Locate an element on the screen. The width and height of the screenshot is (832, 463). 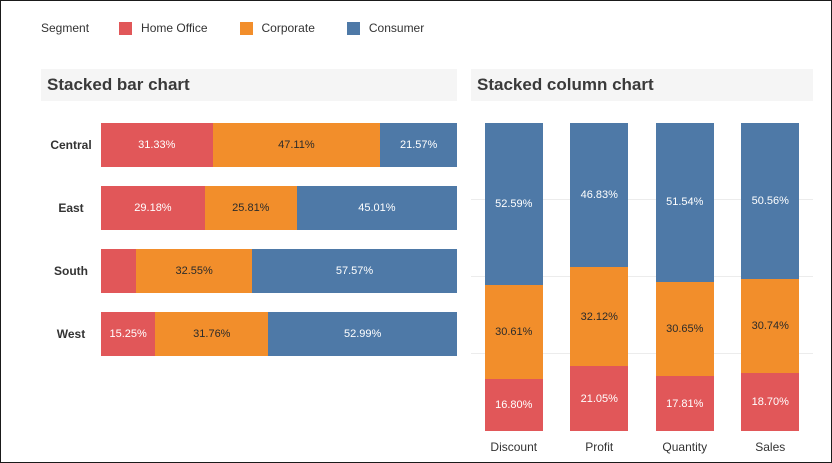
bar-row: East 29.18% 25.81% 45.01% is located at coordinates (249, 208).